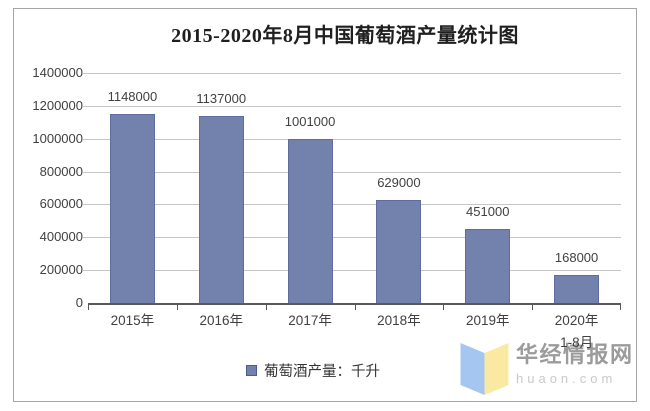  What do you see at coordinates (345, 36) in the screenshot?
I see `chart-title: 2015-2020年8月中国葡萄酒产量统计图` at bounding box center [345, 36].